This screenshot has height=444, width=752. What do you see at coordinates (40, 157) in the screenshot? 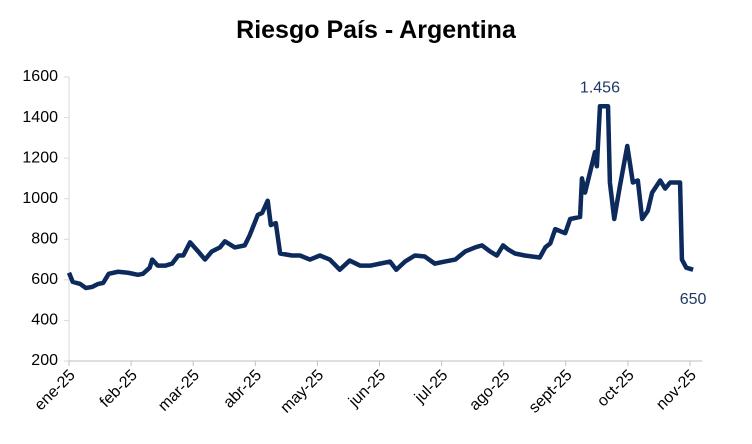
I see `y-tick-label: 1200` at bounding box center [40, 157].